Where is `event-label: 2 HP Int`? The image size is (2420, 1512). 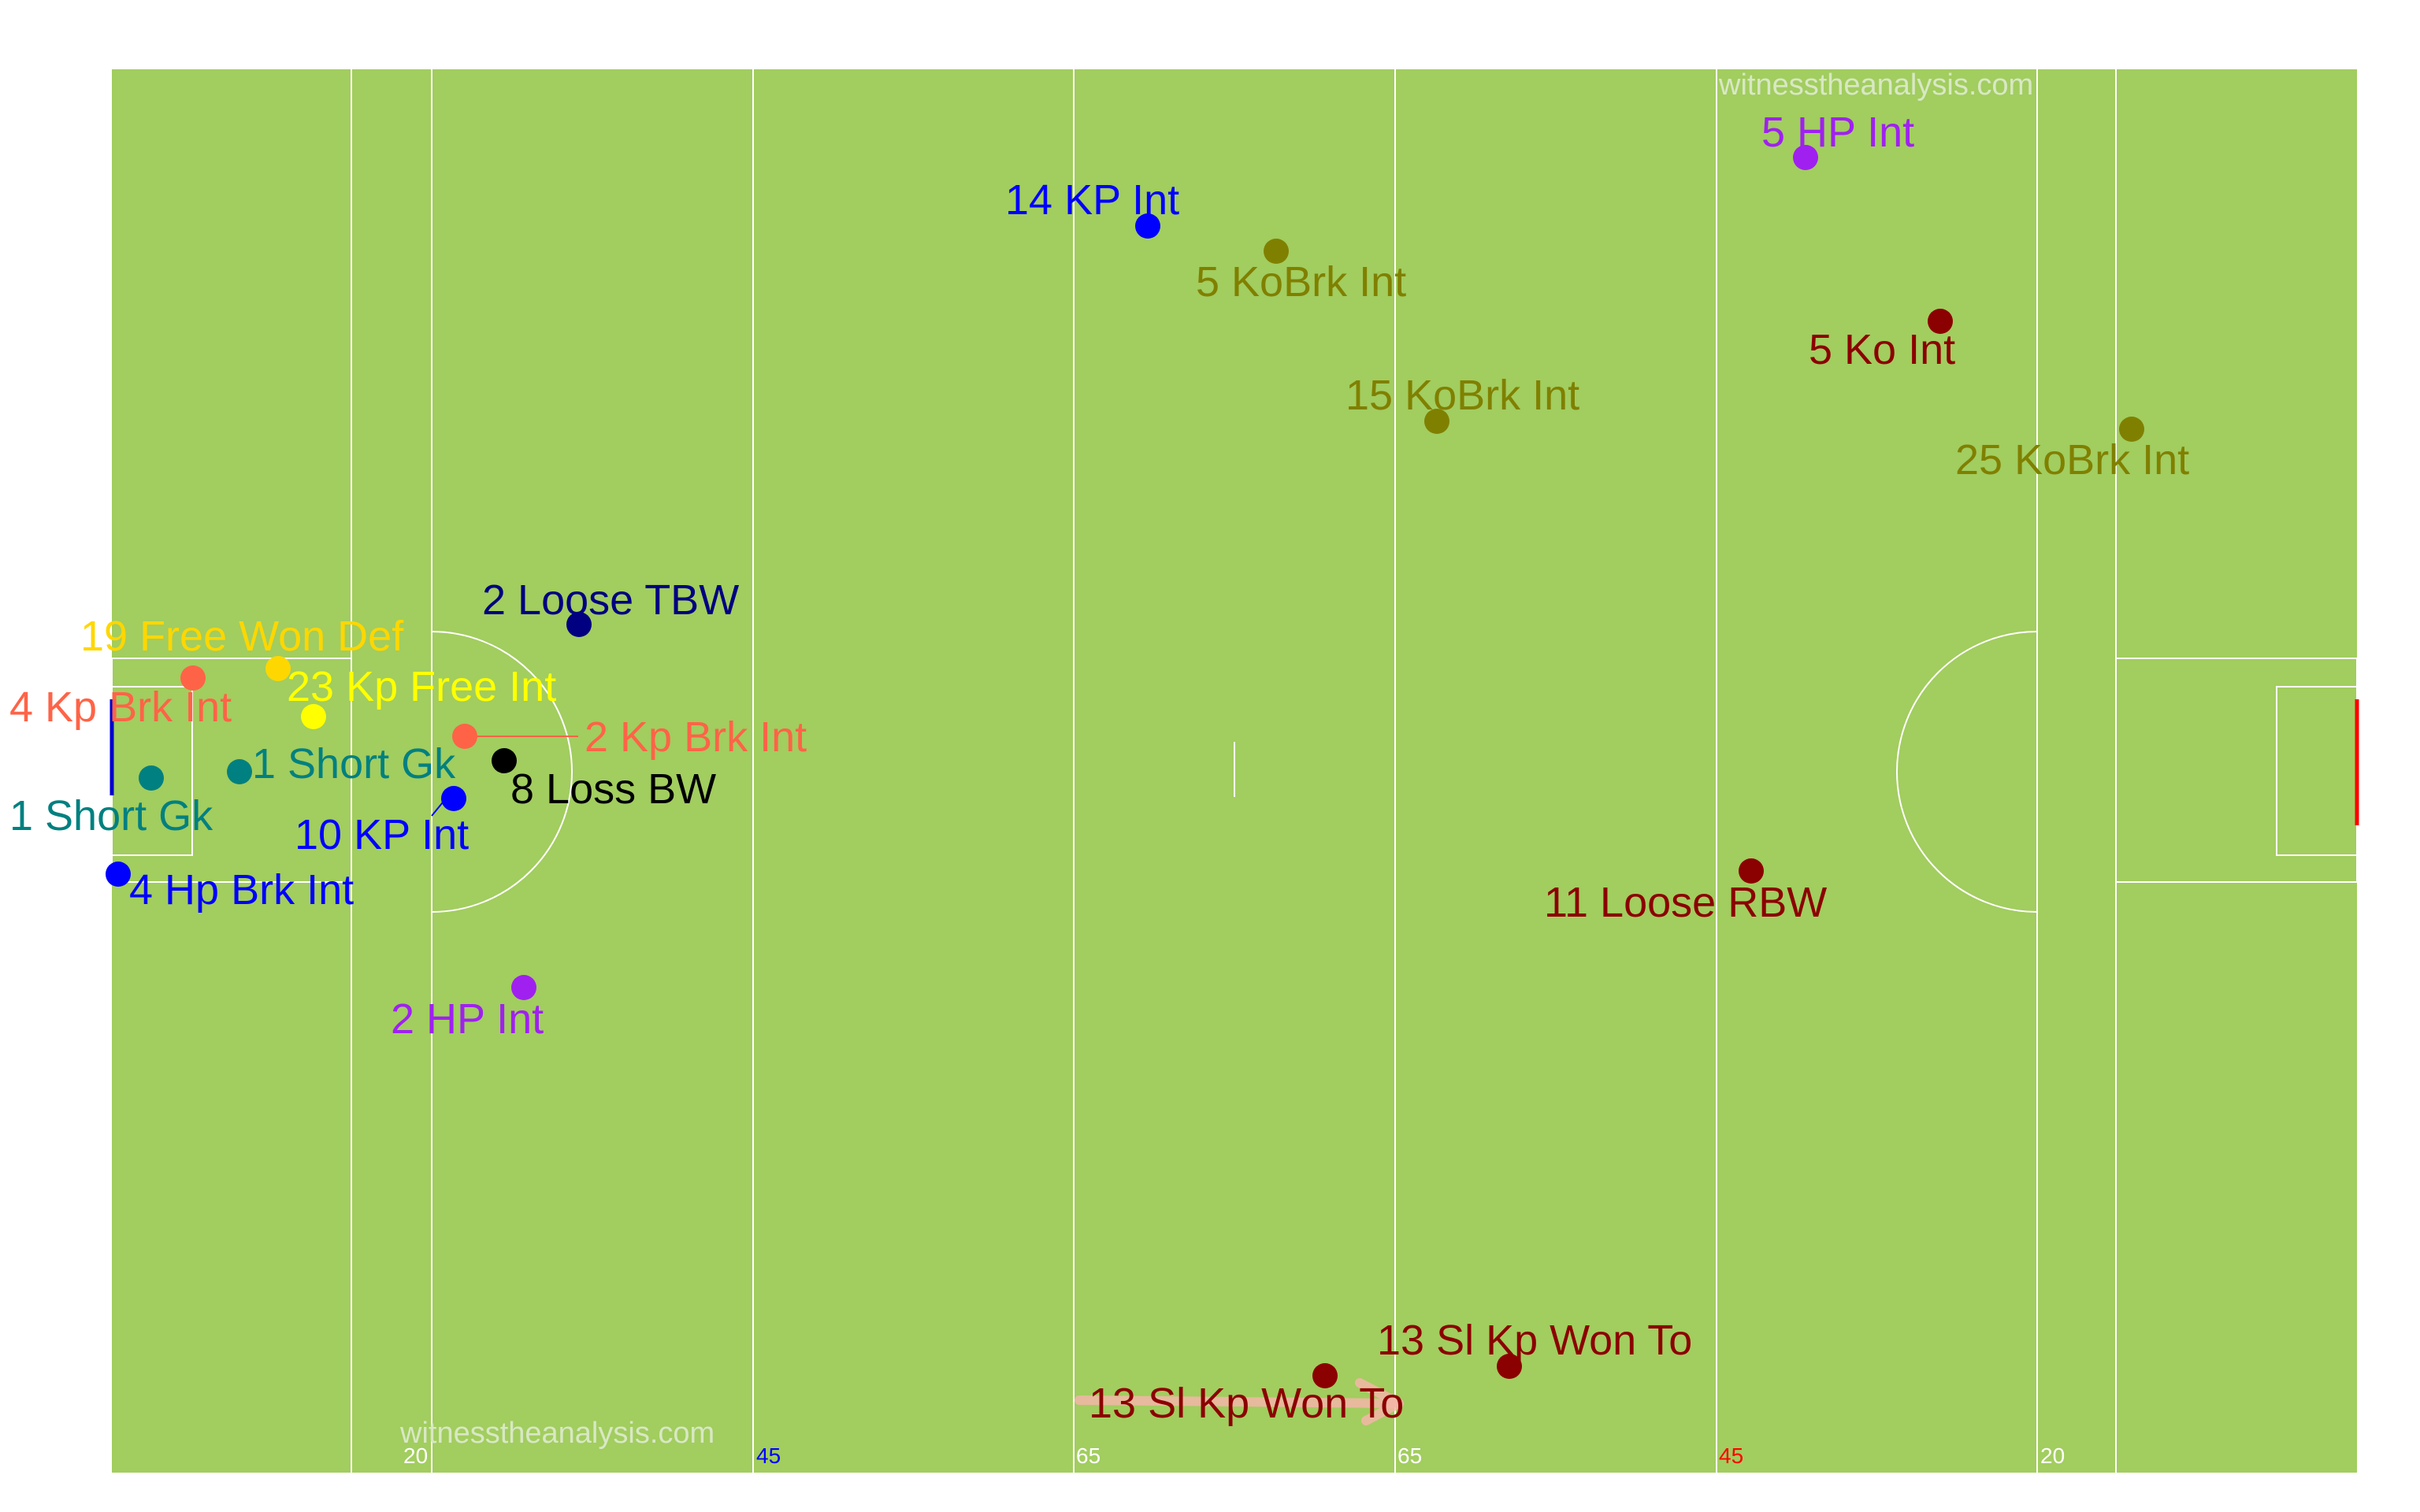
event-label: 2 HP Int is located at coordinates (467, 1019).